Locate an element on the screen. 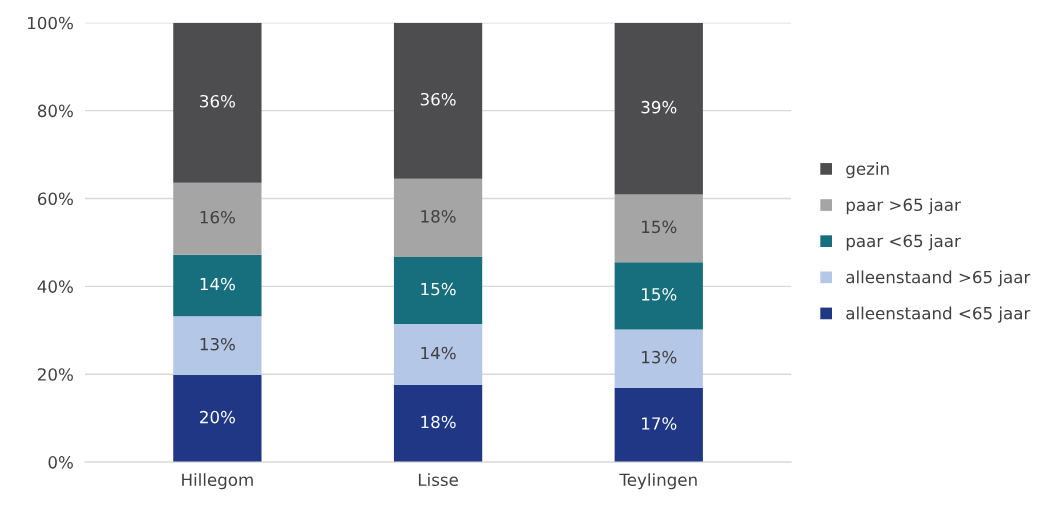 Image resolution: width=1062 pixels, height=505 pixels. y-tick-label: 100% is located at coordinates (50, 23).